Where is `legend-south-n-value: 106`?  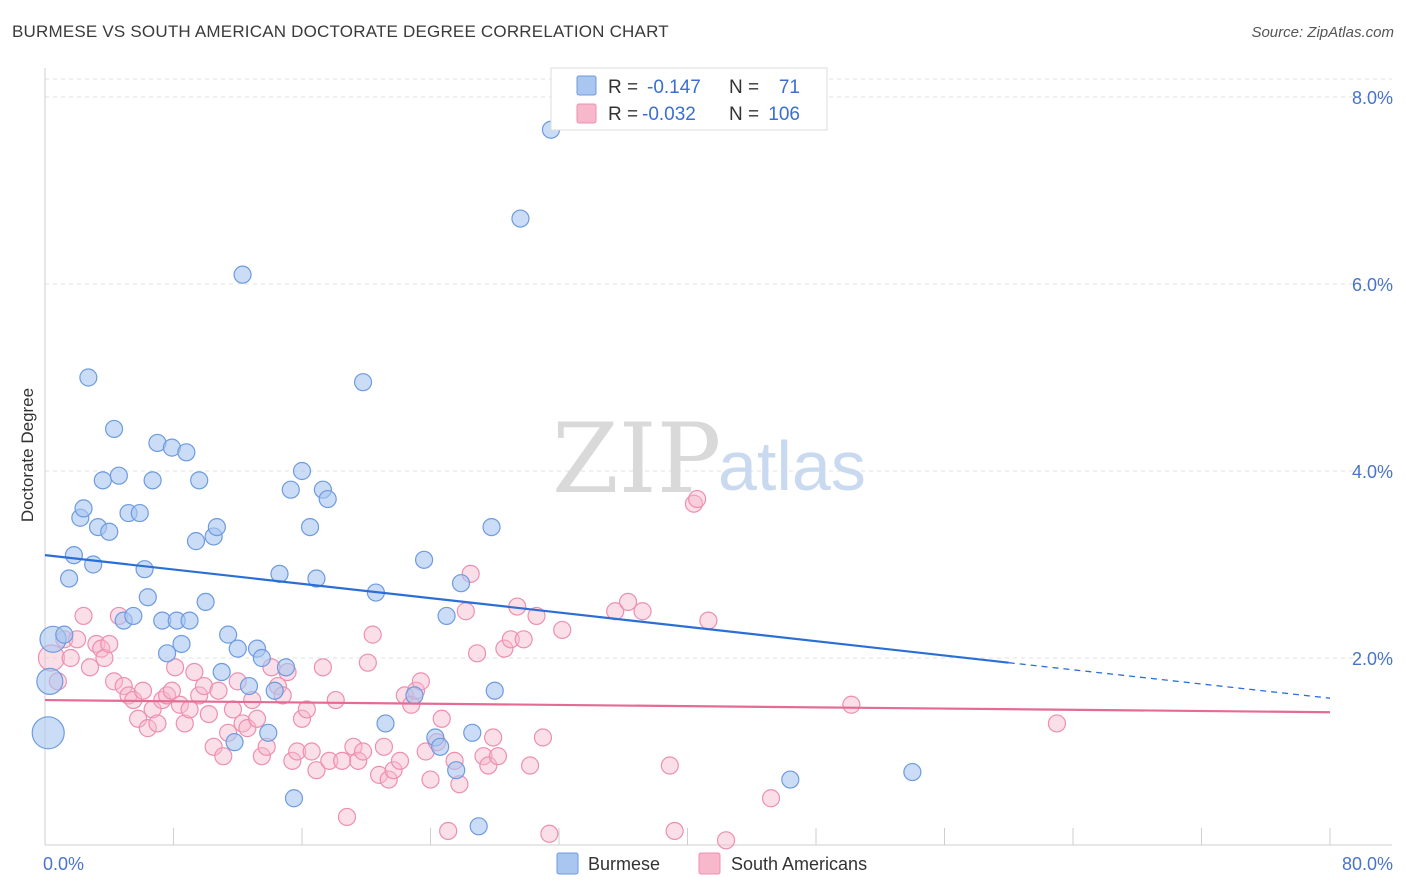
legend-south-n-value: 106 is located at coordinates (784, 114).